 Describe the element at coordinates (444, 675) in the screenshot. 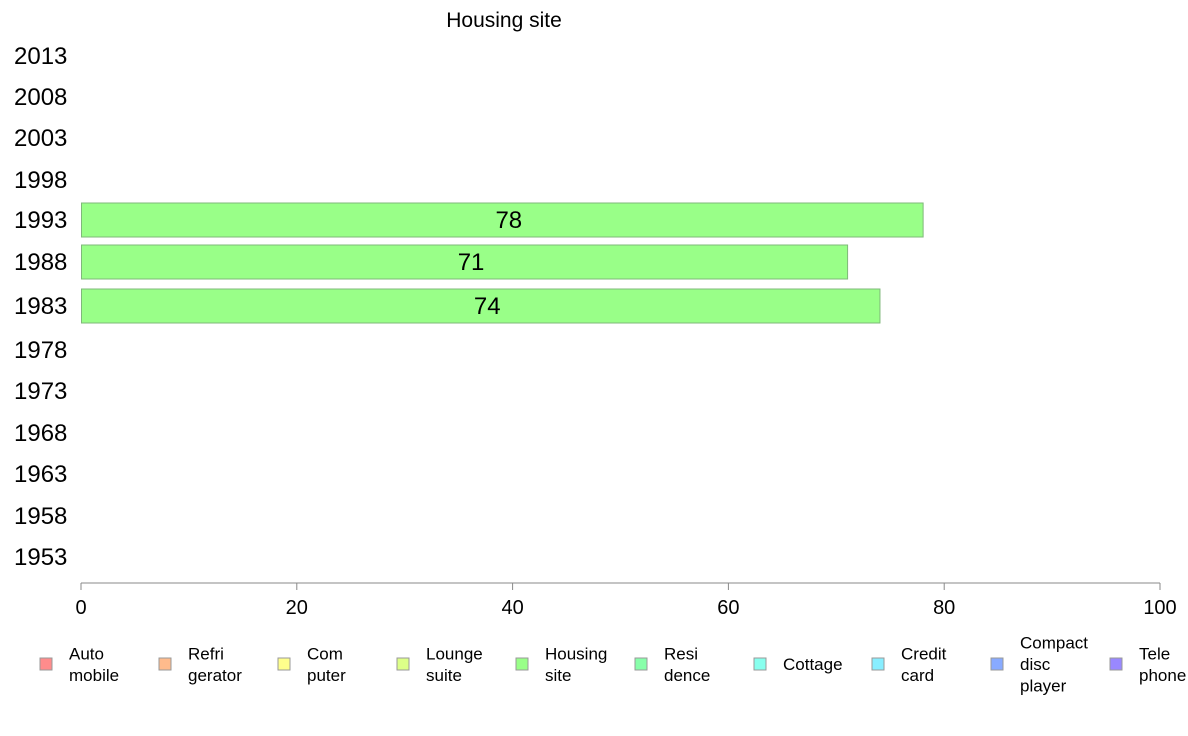

I see `legend-label: suite` at that location.